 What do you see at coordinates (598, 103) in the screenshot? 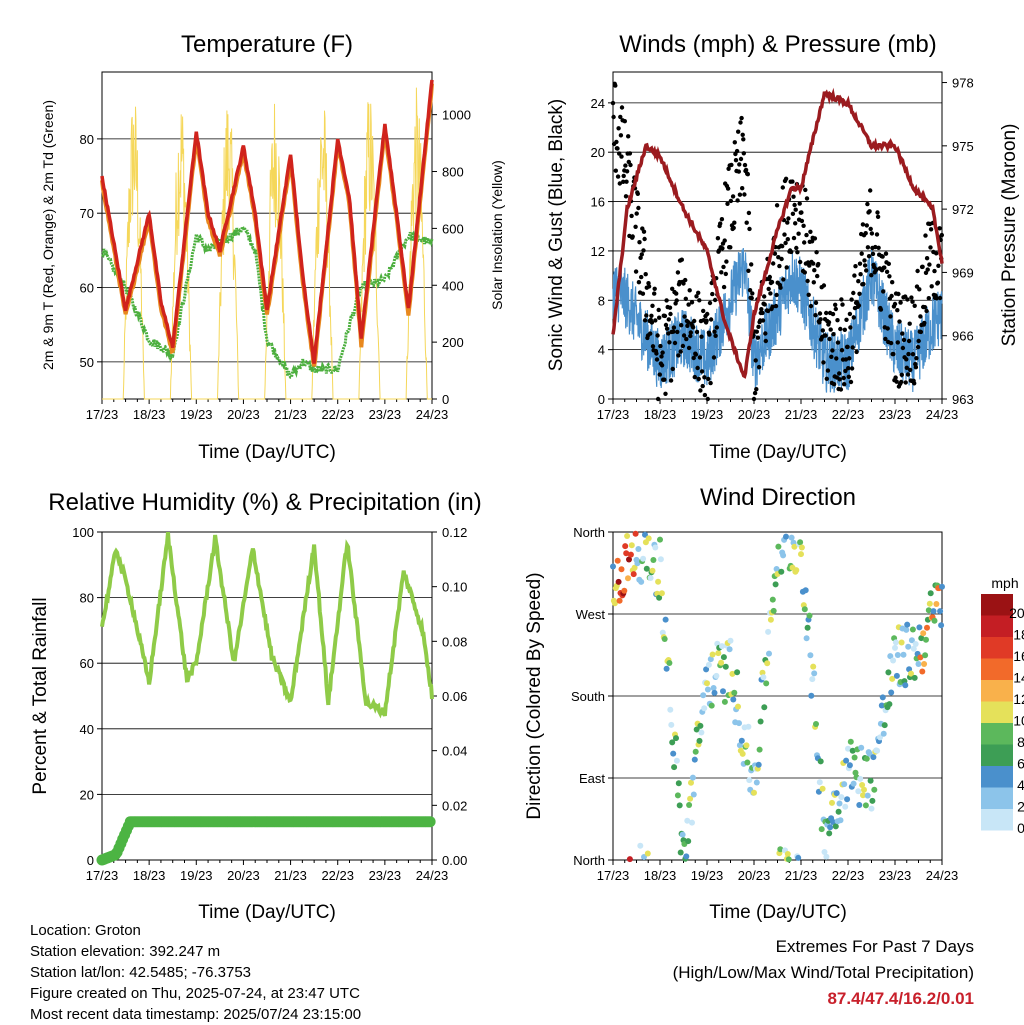
I see `winds-ytick-label: 24` at bounding box center [598, 103].